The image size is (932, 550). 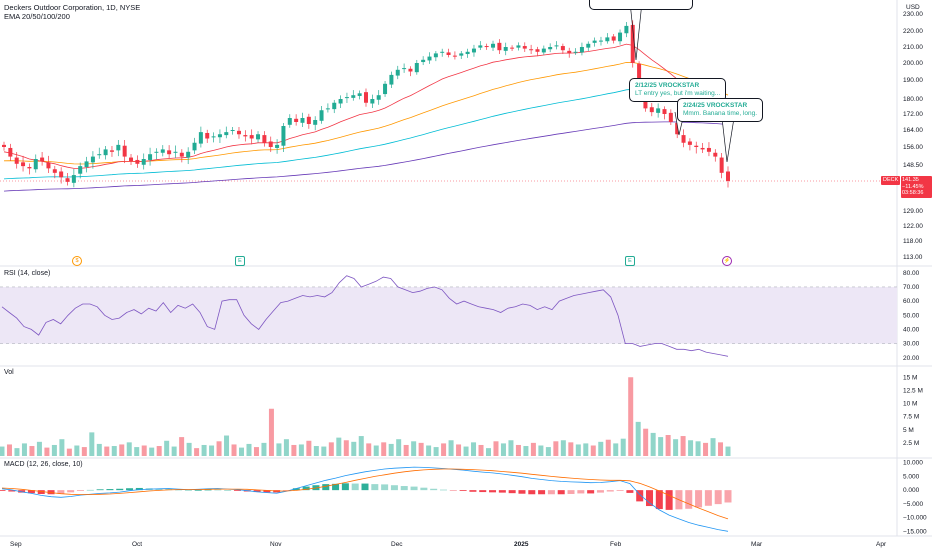 I want to click on annotation-1-line1: 2/12/25 VROCKSTAR, so click(x=667, y=85).